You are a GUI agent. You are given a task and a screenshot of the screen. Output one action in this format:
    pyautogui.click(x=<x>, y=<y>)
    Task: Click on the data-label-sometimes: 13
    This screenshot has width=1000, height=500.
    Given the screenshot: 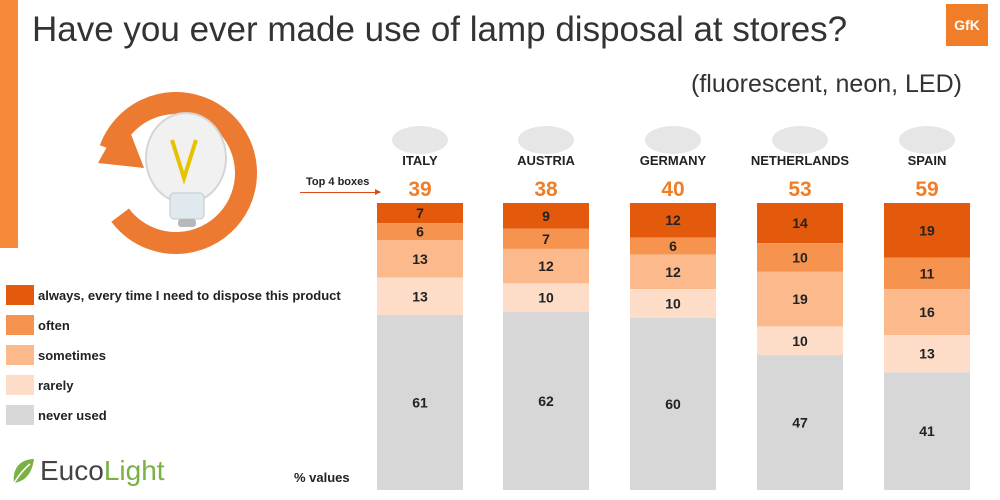 What is the action you would take?
    pyautogui.click(x=420, y=259)
    